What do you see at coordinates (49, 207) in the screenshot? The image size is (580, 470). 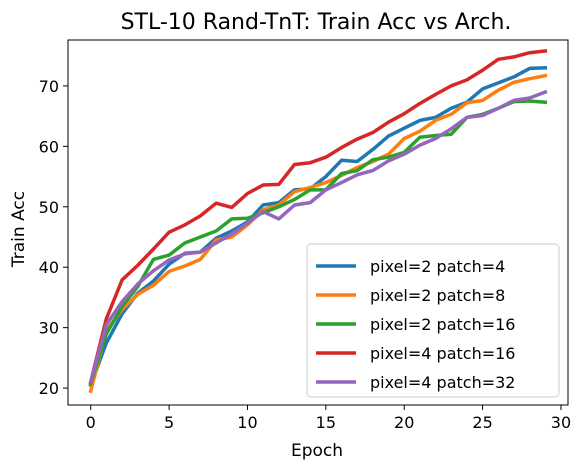 I see `y-tick-label: 50` at bounding box center [49, 207].